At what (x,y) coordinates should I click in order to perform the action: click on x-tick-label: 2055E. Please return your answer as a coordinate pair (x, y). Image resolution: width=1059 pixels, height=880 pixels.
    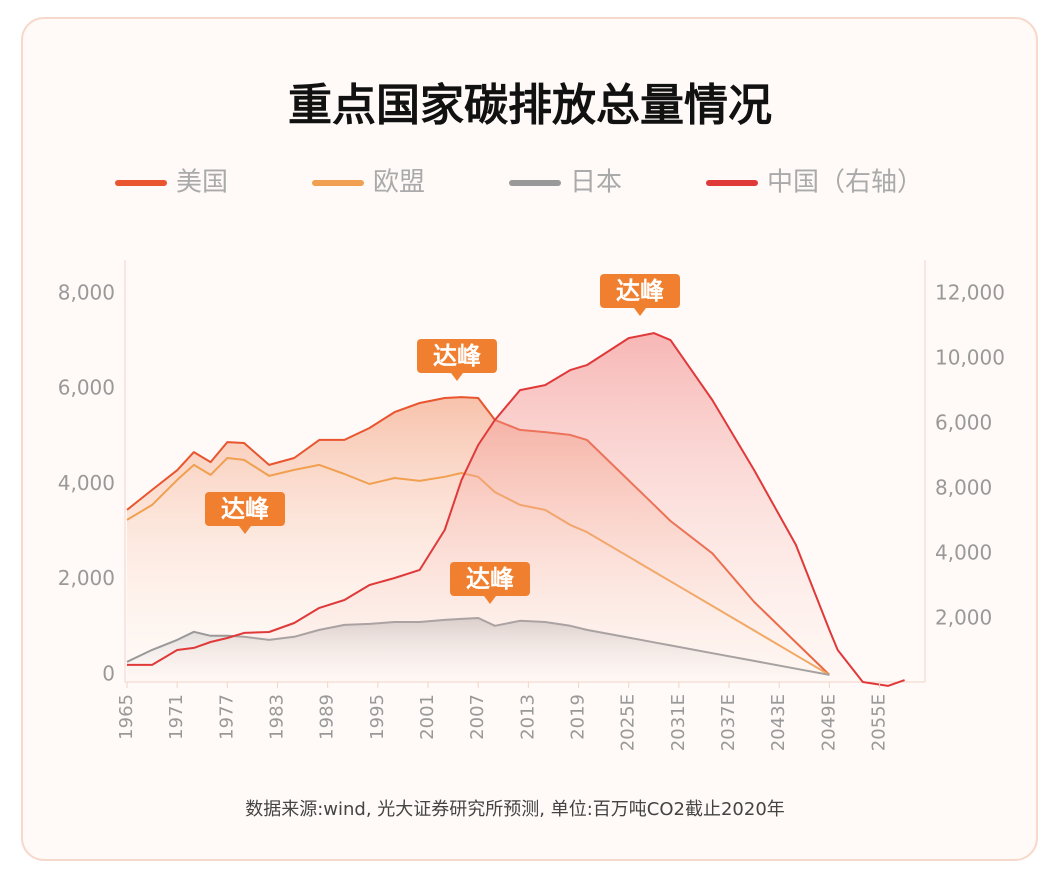
    Looking at the image, I should click on (879, 722).